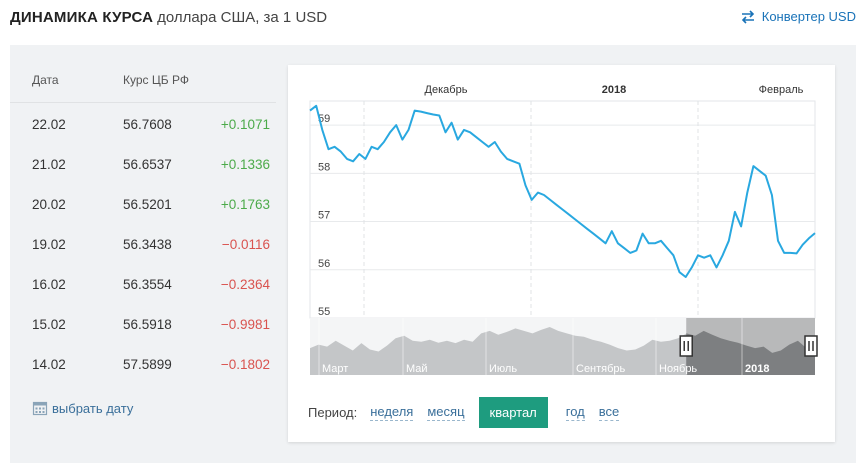 This screenshot has width=866, height=463. I want to click on row-change: +0.1336, so click(245, 164).